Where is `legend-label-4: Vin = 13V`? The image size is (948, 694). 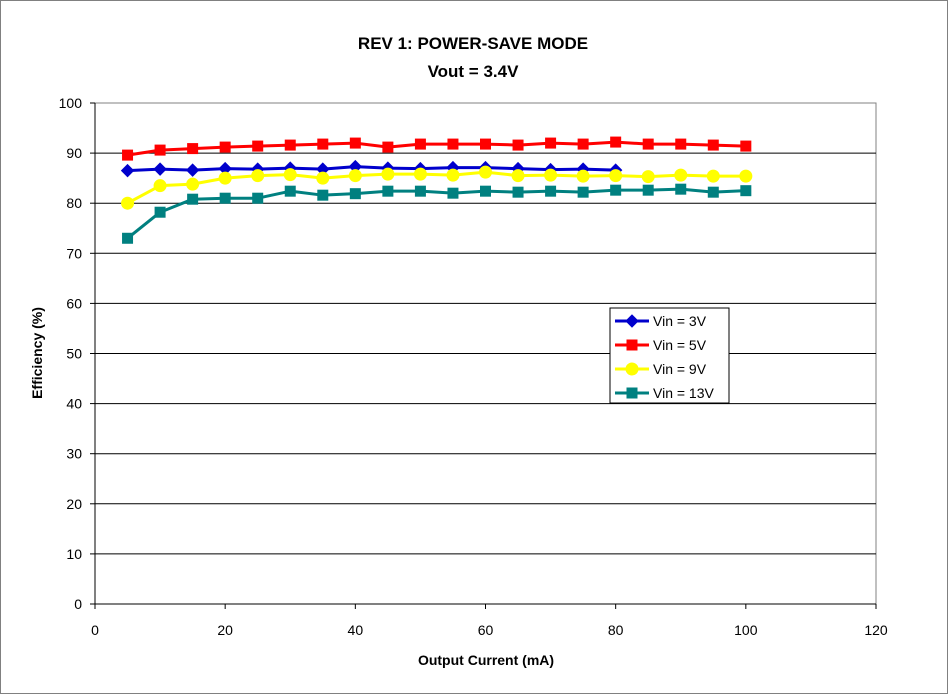 legend-label-4: Vin = 13V is located at coordinates (684, 393).